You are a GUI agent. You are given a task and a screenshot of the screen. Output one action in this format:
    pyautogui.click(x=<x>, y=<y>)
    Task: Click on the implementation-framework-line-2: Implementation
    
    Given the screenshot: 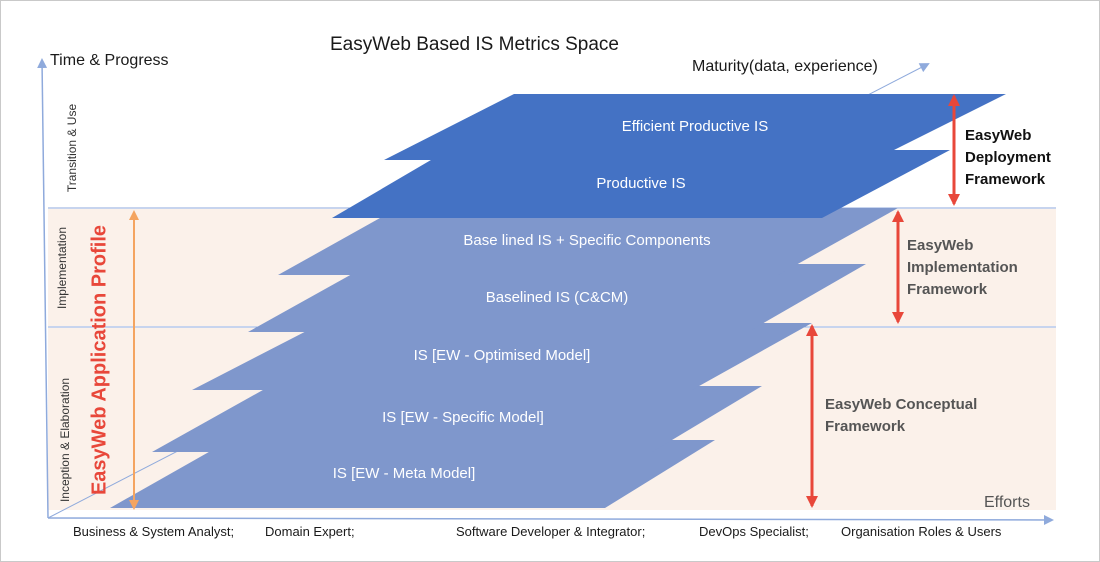 What is the action you would take?
    pyautogui.click(x=962, y=267)
    